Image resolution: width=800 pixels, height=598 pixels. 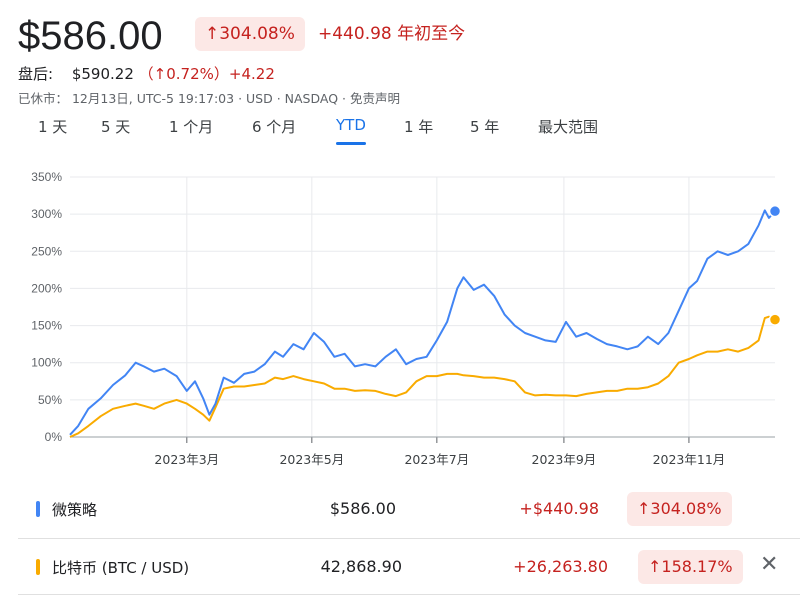 What do you see at coordinates (409, 594) in the screenshot?
I see `row-divider-bottom` at bounding box center [409, 594].